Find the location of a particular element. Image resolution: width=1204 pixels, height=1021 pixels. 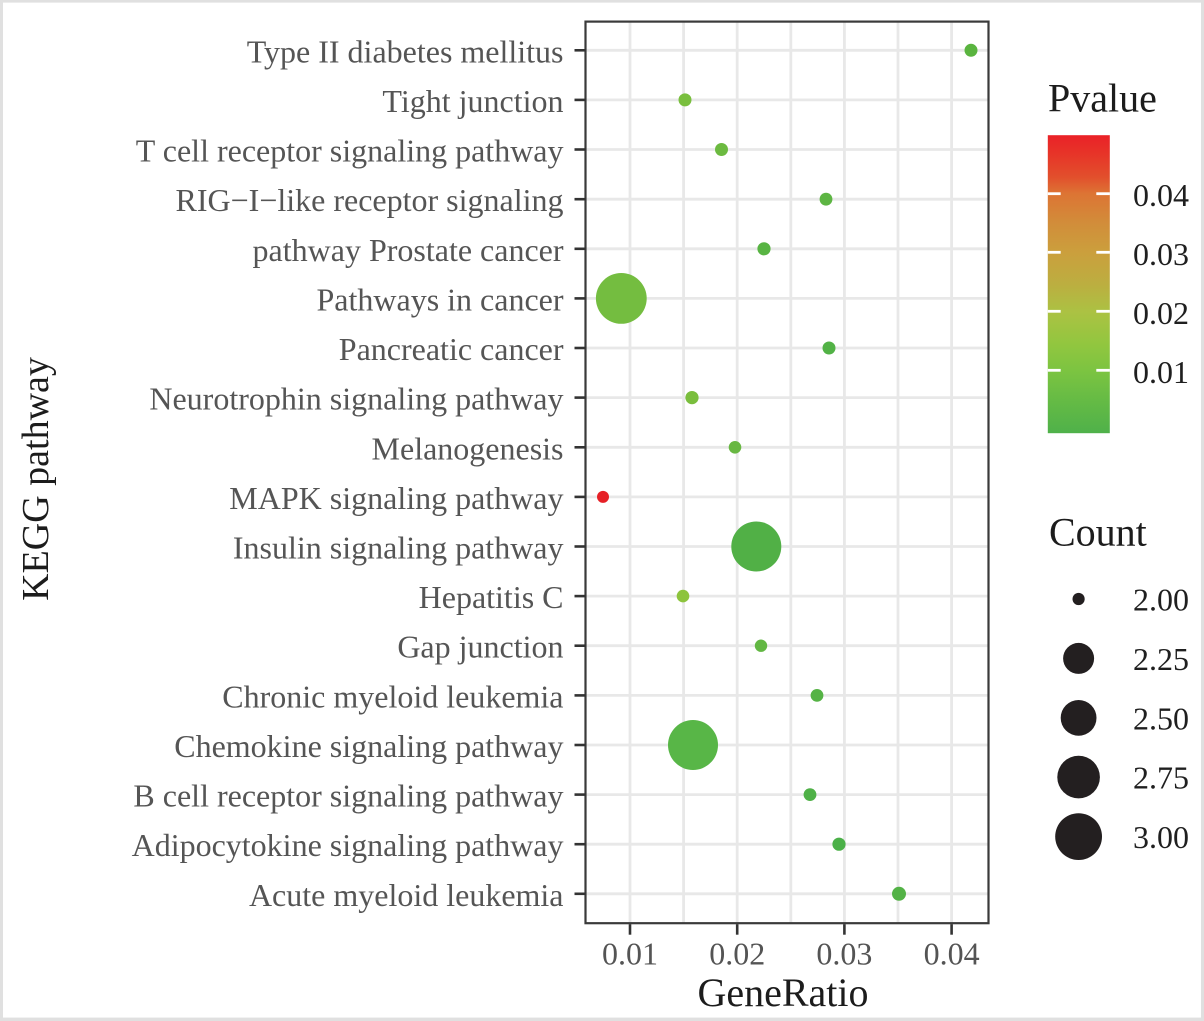

svg-text: 2.25 is located at coordinates (1161, 659).